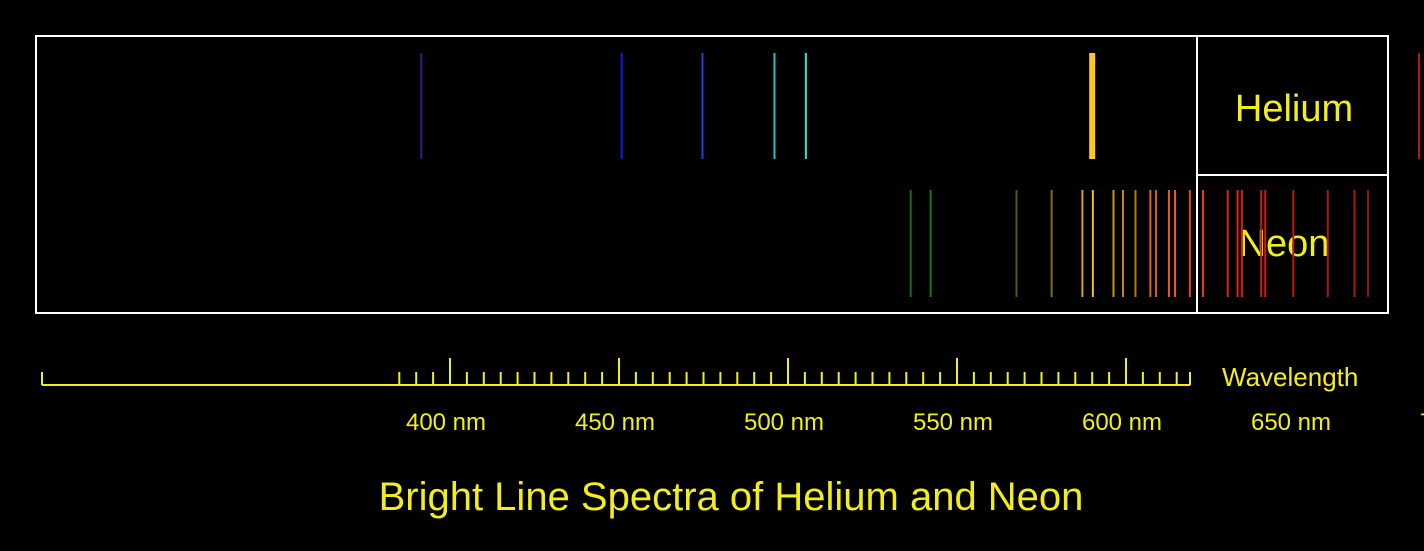 The width and height of the screenshot is (1424, 551). Describe the element at coordinates (446, 422) in the screenshot. I see `scale-tick-label: 400 nm` at that location.